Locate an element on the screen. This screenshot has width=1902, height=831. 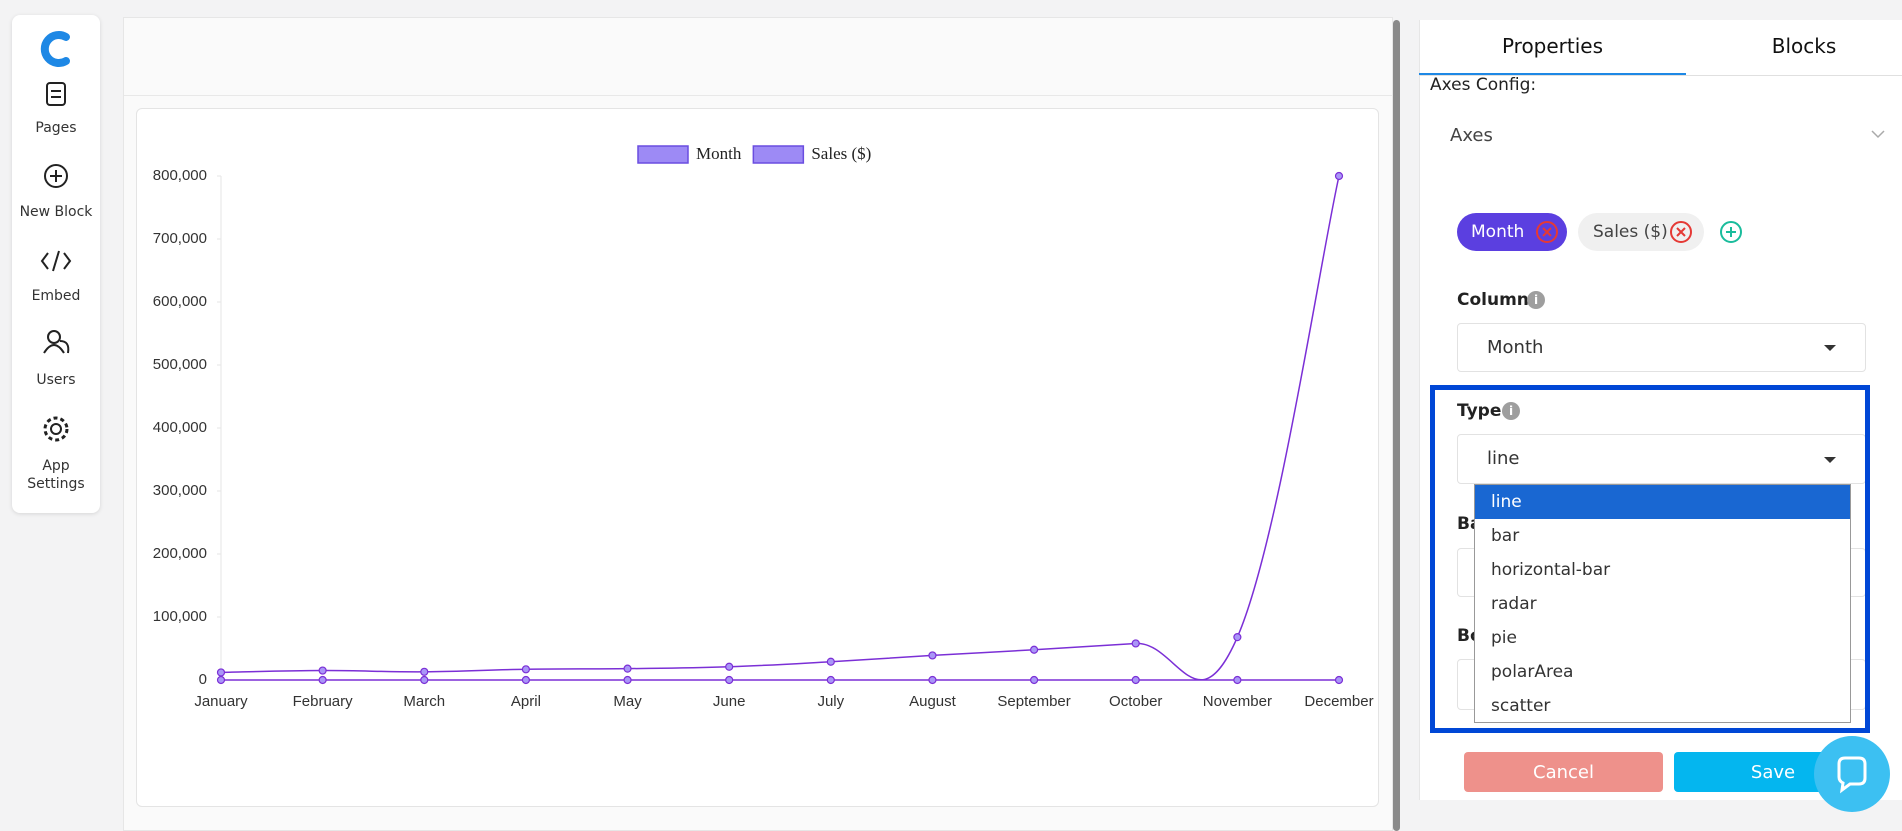
cancel-button is located at coordinates (1563, 772).